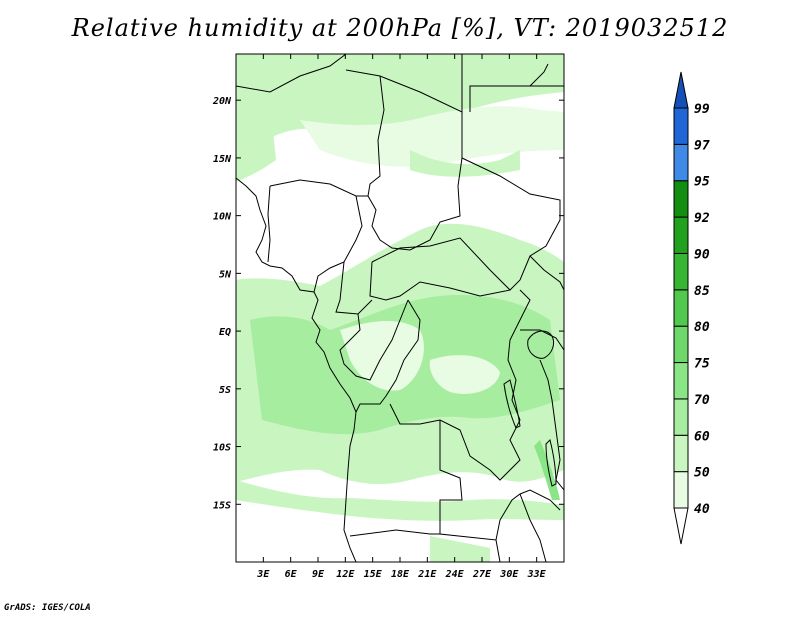 This screenshot has height=618, width=800. What do you see at coordinates (222, 101) in the screenshot?
I see `lat-tick-label: 20N` at bounding box center [222, 101].